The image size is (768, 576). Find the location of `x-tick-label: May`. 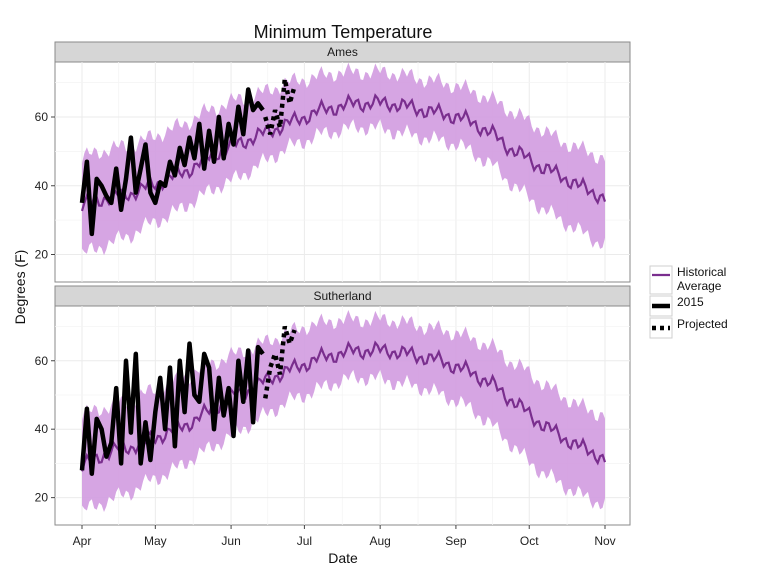

x-tick-label: May is located at coordinates (155, 541).